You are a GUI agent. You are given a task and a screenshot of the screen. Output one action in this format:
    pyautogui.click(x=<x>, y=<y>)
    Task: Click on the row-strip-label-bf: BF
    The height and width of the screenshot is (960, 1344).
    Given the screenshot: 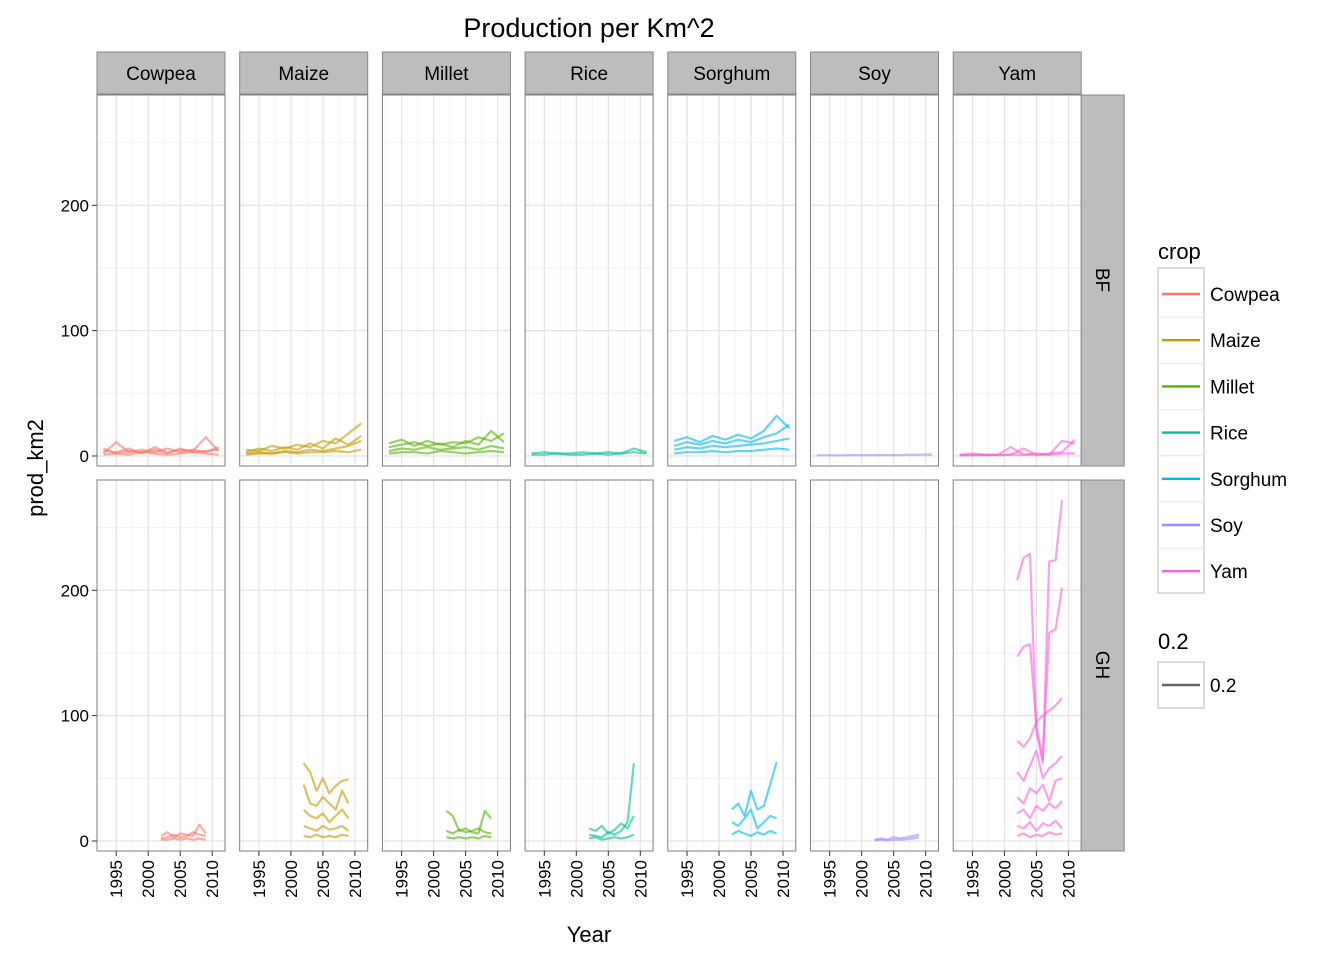 What is the action you would take?
    pyautogui.click(x=1101, y=280)
    